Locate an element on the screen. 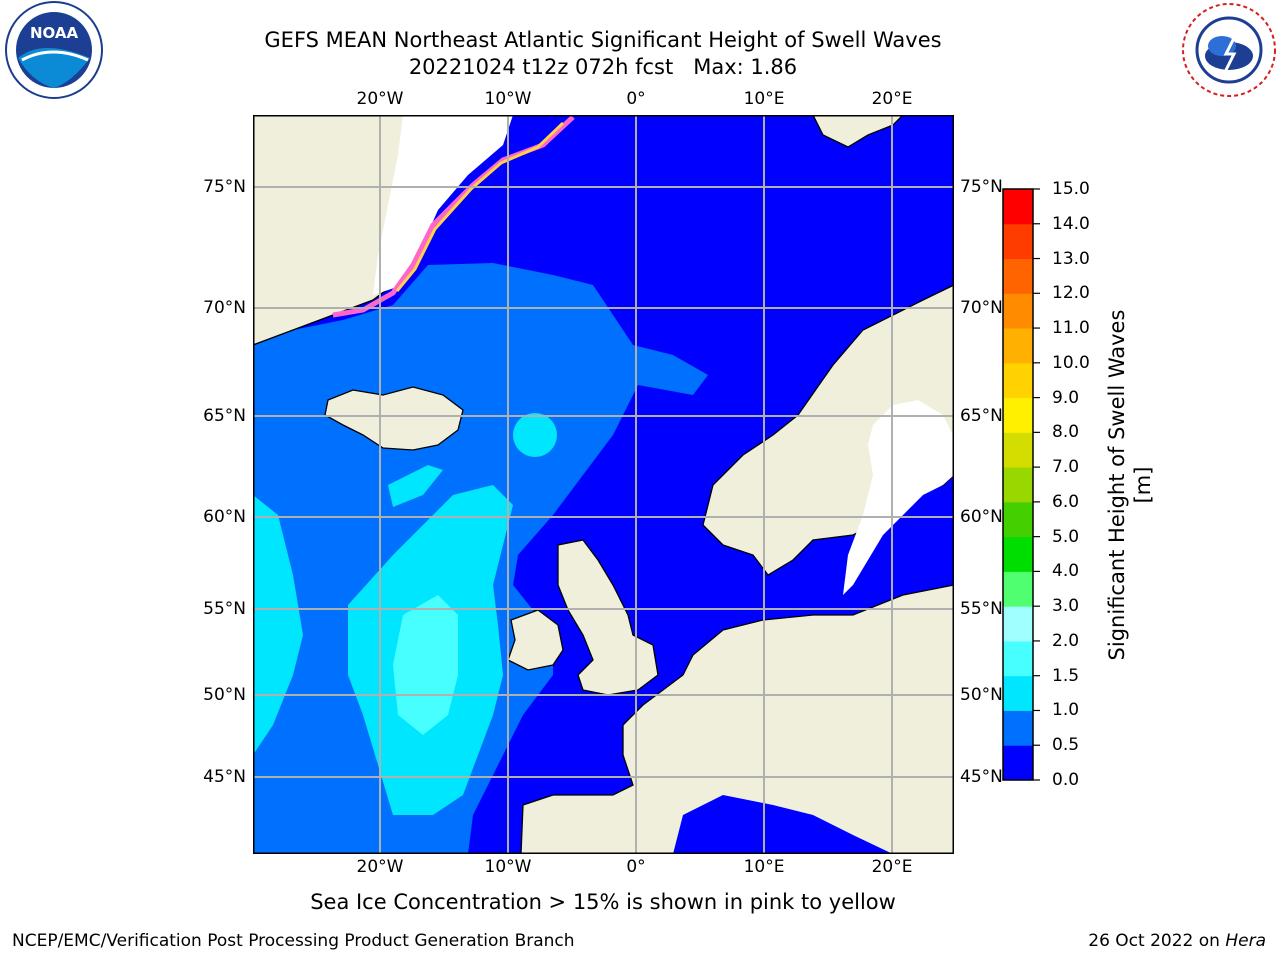  baltic-sea-white is located at coordinates (898, 497).